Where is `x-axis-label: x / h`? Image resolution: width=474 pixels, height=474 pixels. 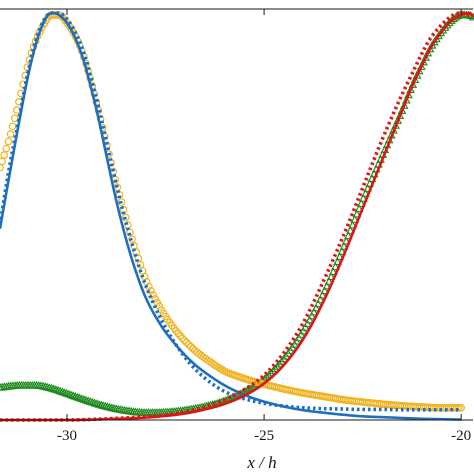
x-axis-label: x / h is located at coordinates (261, 462).